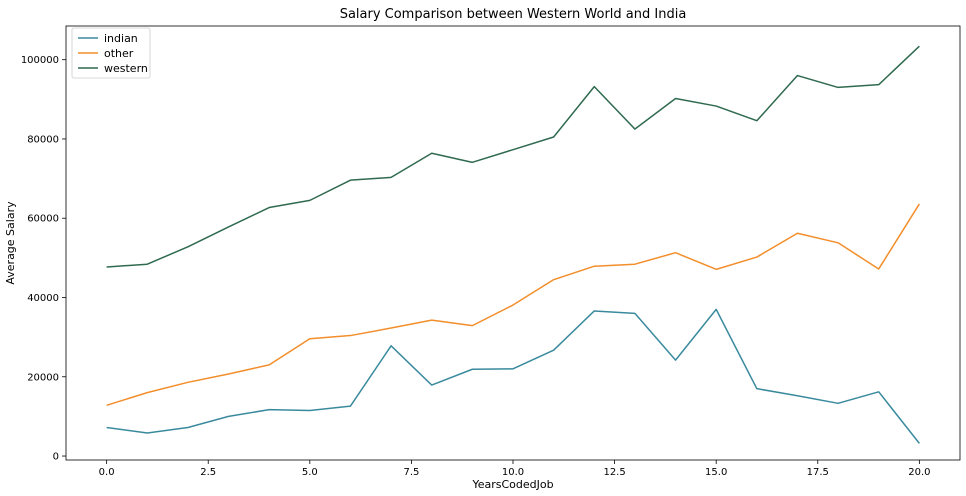 The width and height of the screenshot is (966, 496). I want to click on y-tick-label: 60000, so click(43, 219).